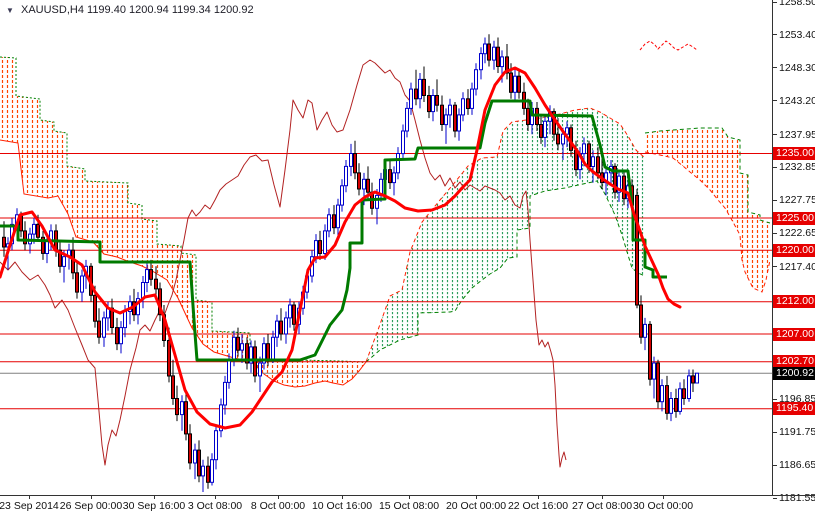  What do you see at coordinates (29, 506) in the screenshot?
I see `time-tick-label: 23 Sep 2014` at bounding box center [29, 506].